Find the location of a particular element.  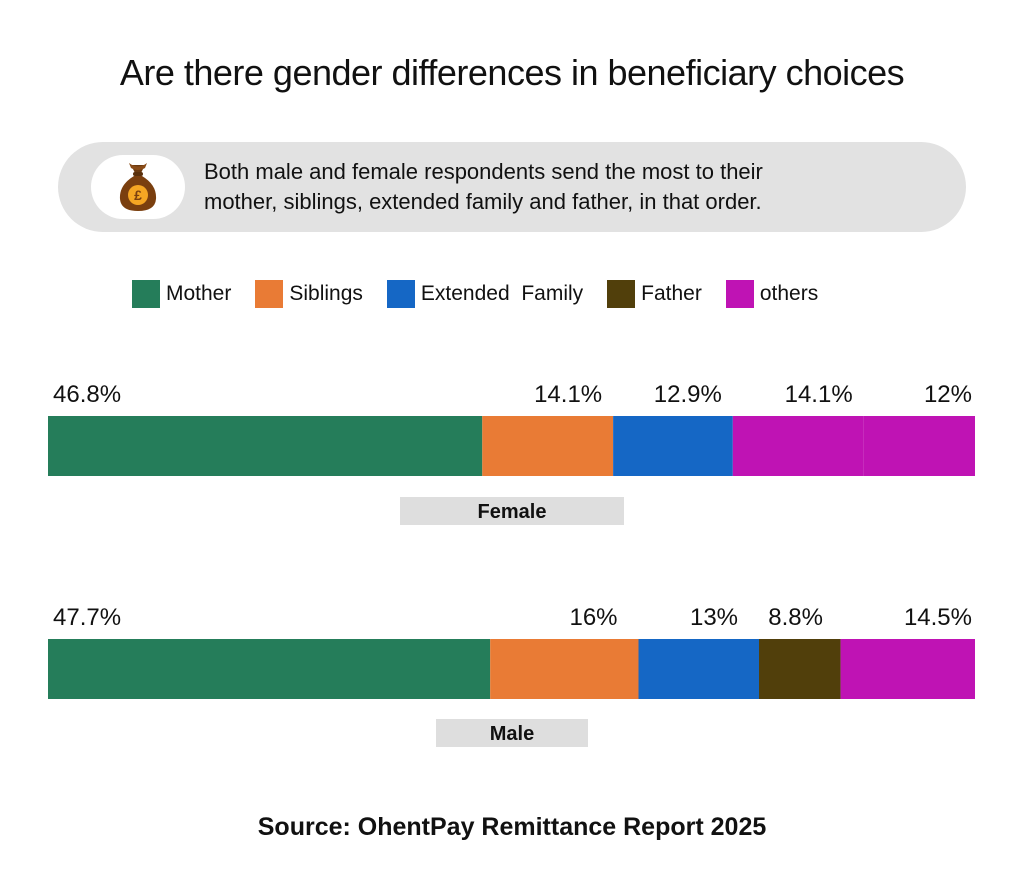

legend-item-father: Father is located at coordinates (654, 294).